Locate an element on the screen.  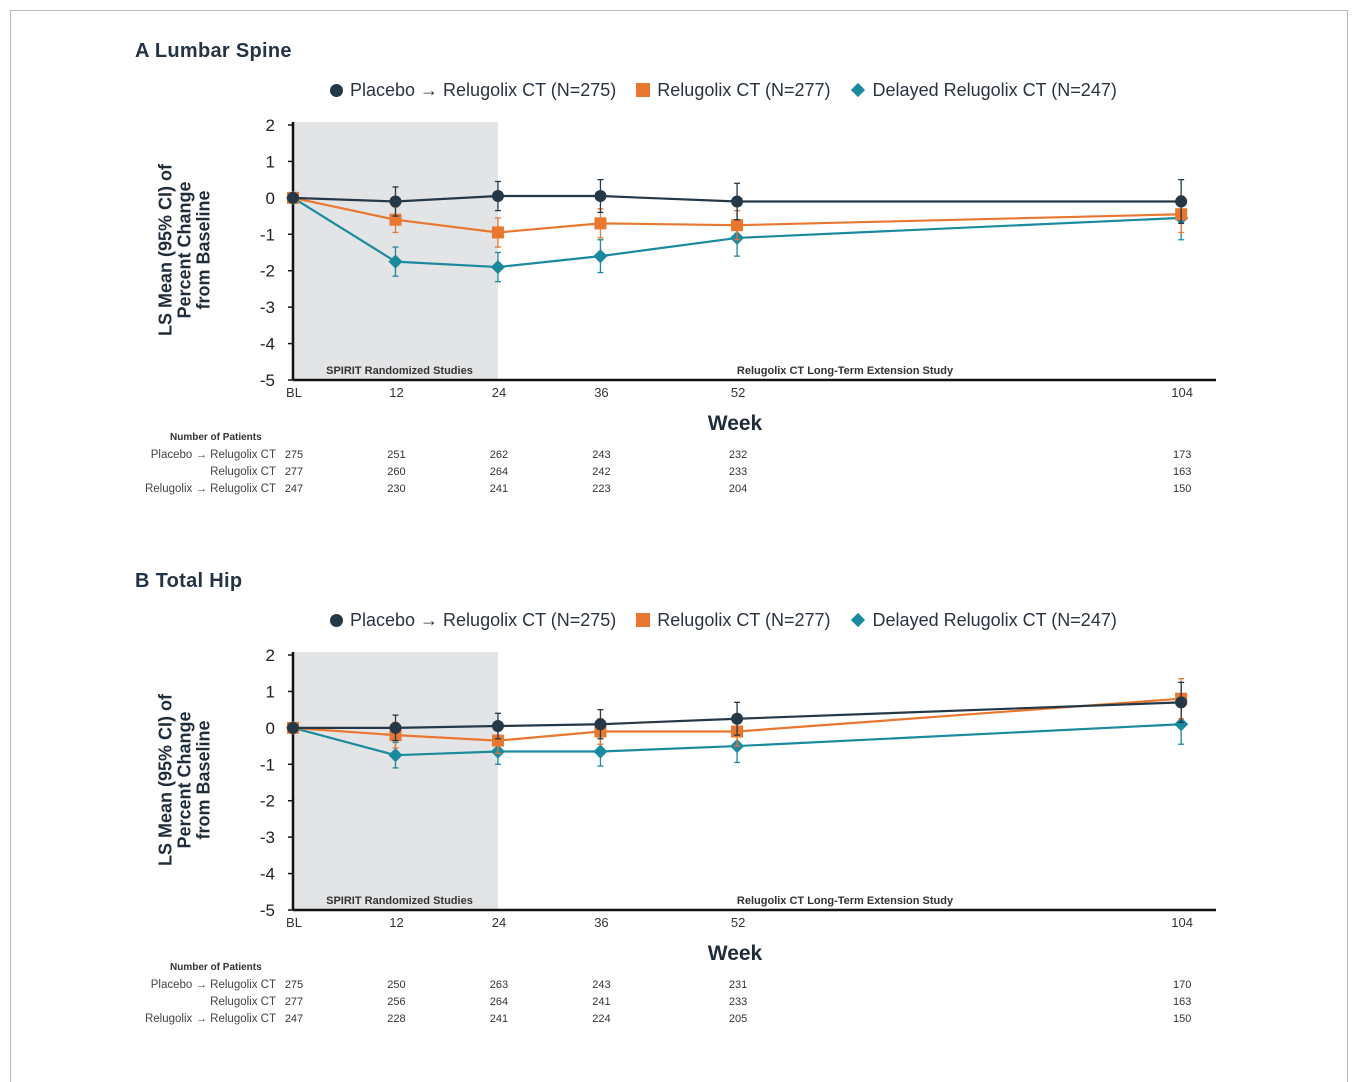
patients-count: 204 is located at coordinates (738, 489).